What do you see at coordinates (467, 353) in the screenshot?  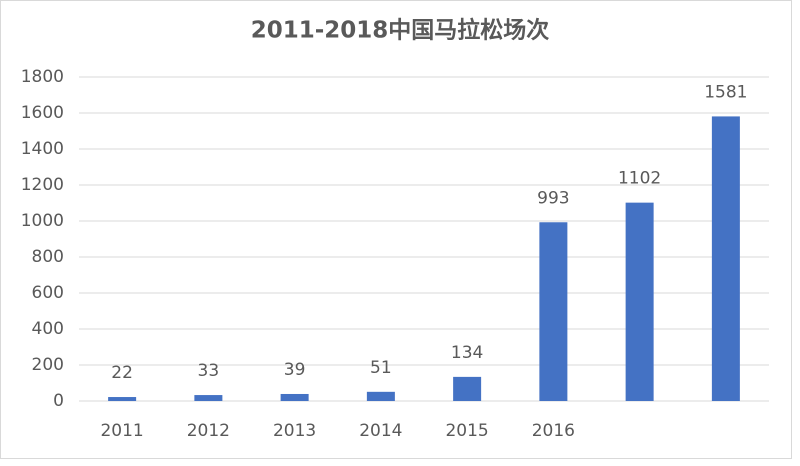 I see `data-label: 134` at bounding box center [467, 353].